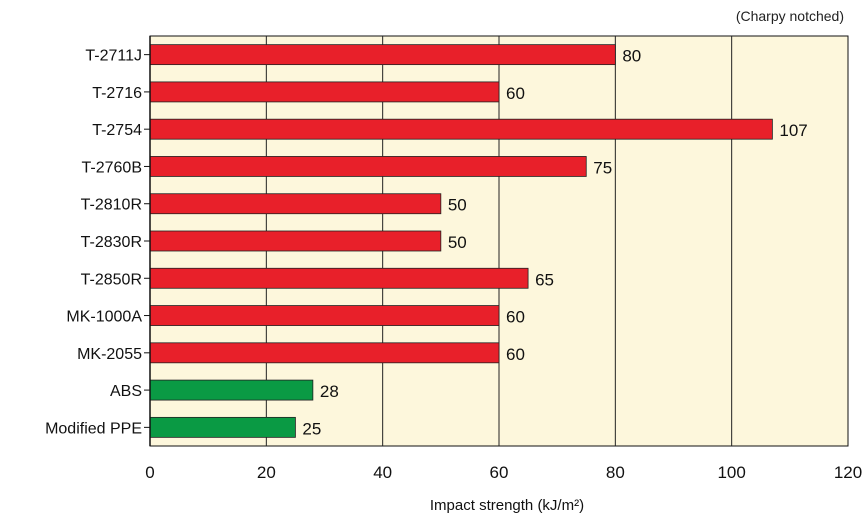 The image size is (866, 518). I want to click on bar-t-2711j, so click(382, 55).